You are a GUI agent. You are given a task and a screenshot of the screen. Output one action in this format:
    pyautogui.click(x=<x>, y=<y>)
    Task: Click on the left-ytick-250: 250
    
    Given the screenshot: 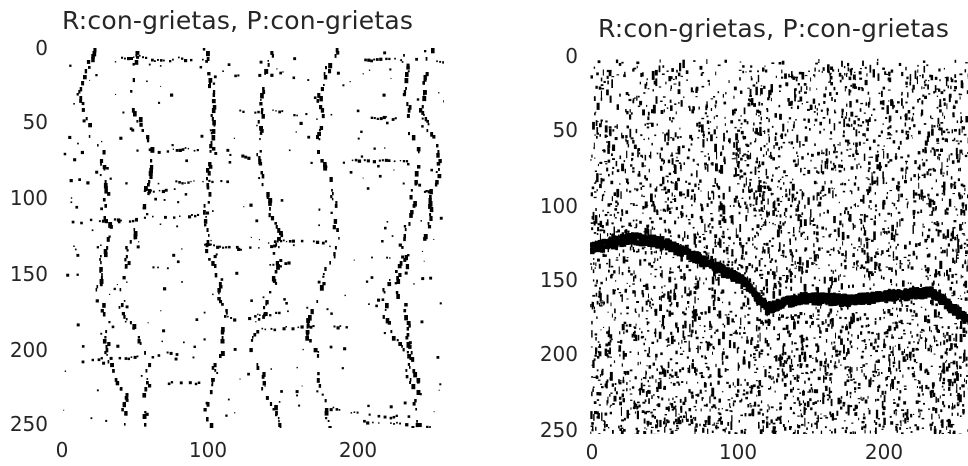 What is the action you would take?
    pyautogui.click(x=28, y=424)
    